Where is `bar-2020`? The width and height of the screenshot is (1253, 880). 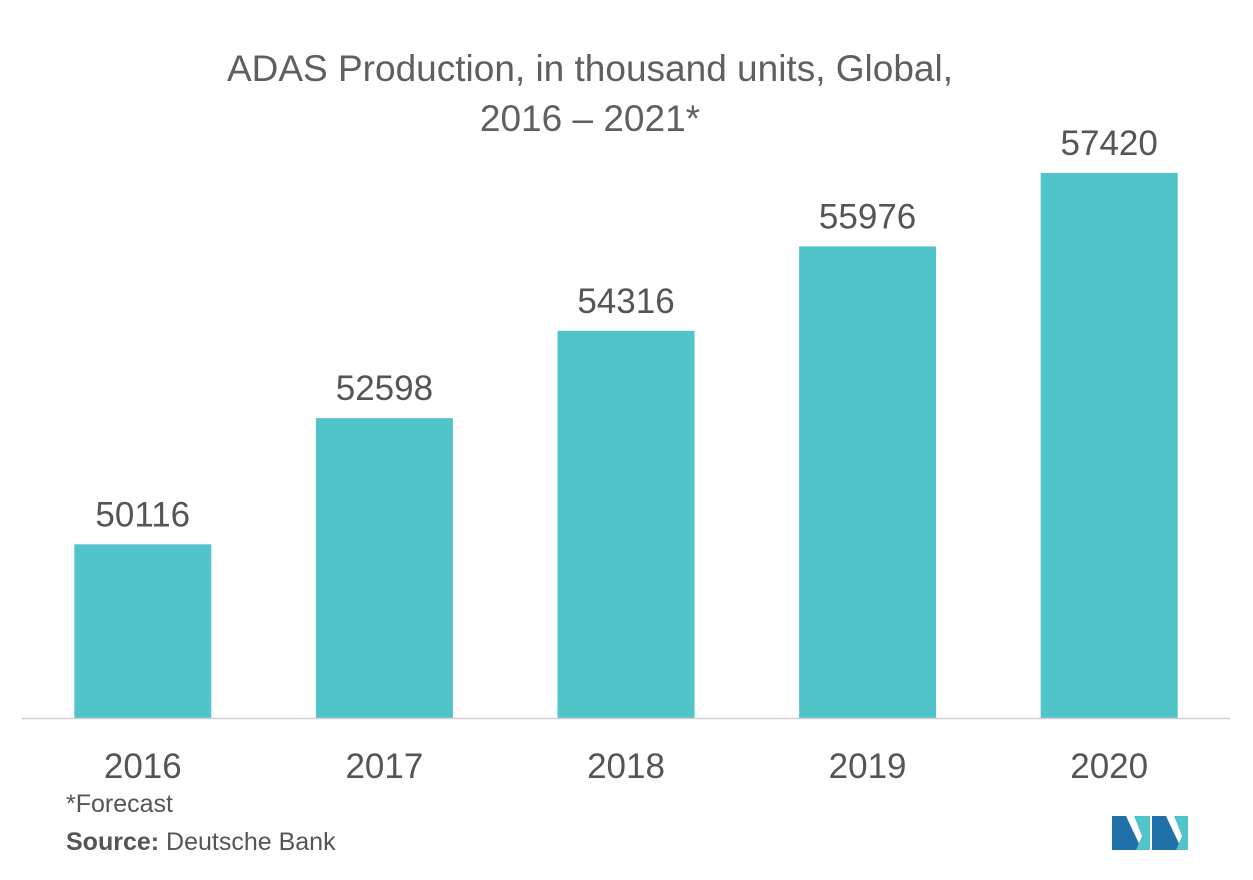 bar-2020 is located at coordinates (1109, 445).